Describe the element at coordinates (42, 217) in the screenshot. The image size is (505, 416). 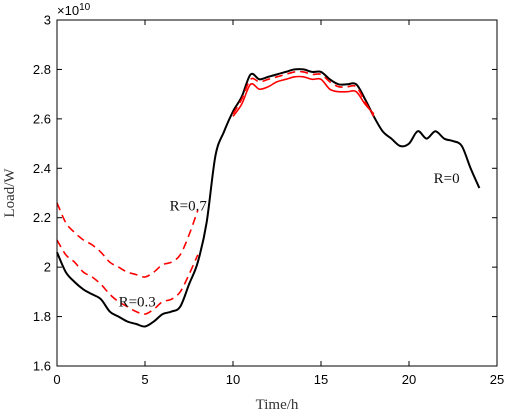
I see `y-tick-label: 2.2` at that location.